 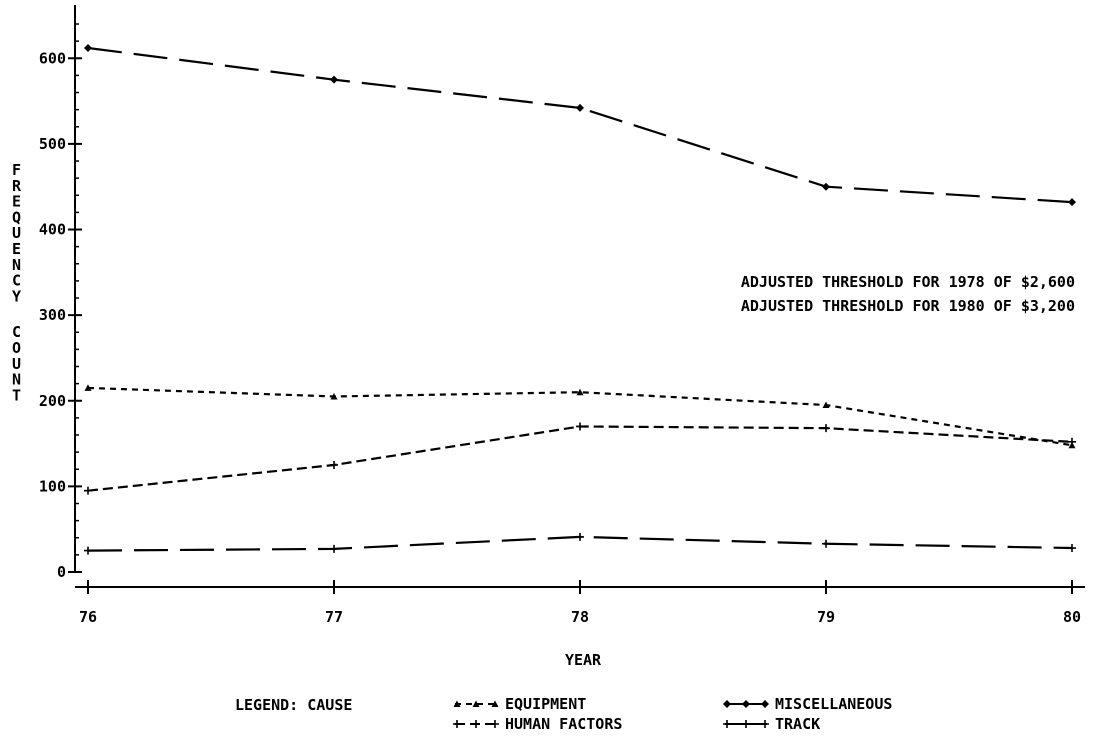 I want to click on y-axis-title-letter: Q, so click(x=16, y=217).